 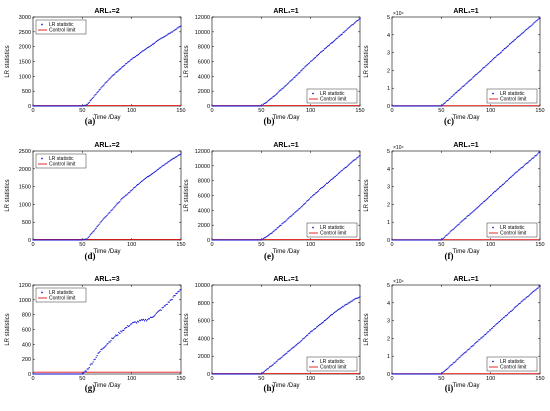 I want to click on panel-label: (b), so click(x=269, y=121).